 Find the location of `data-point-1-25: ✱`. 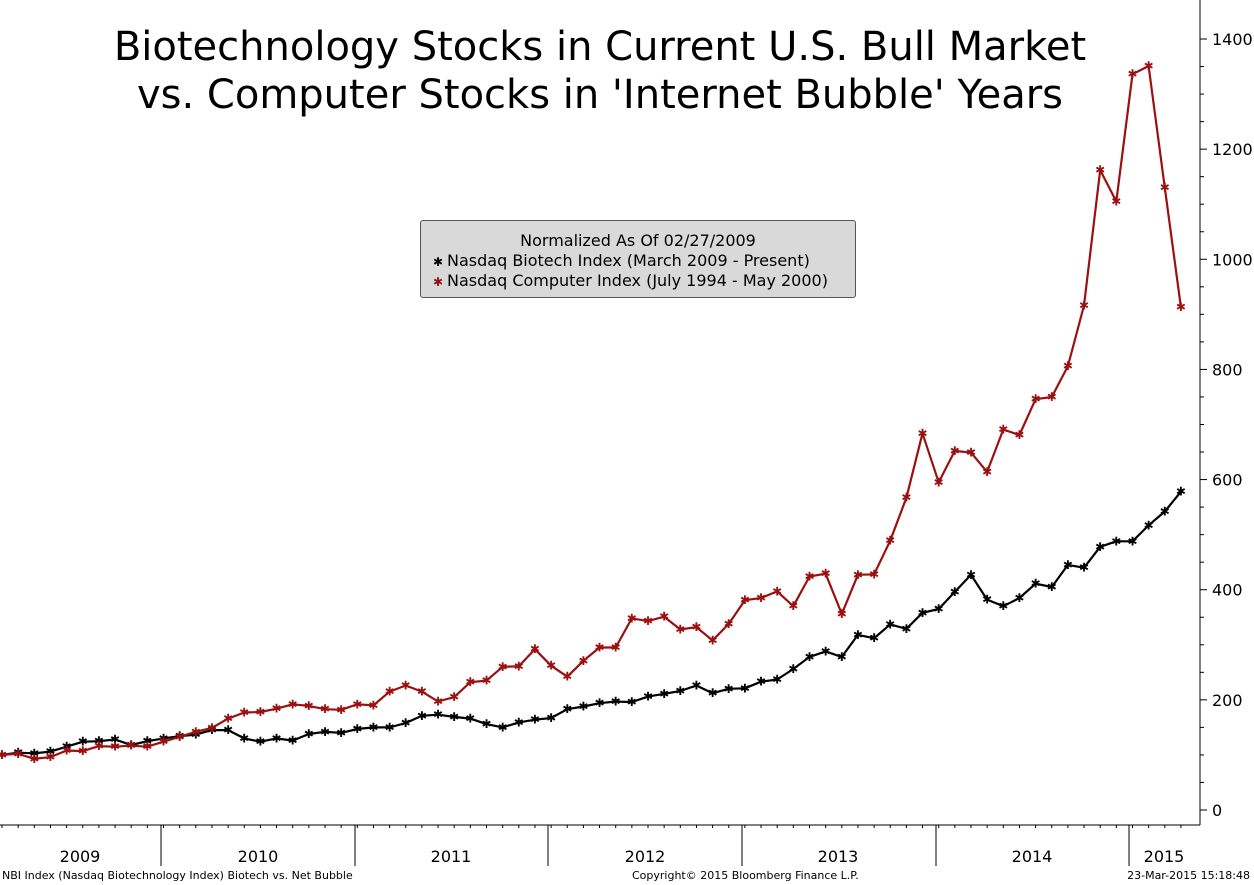

data-point-1-25: ✱ is located at coordinates (406, 686).